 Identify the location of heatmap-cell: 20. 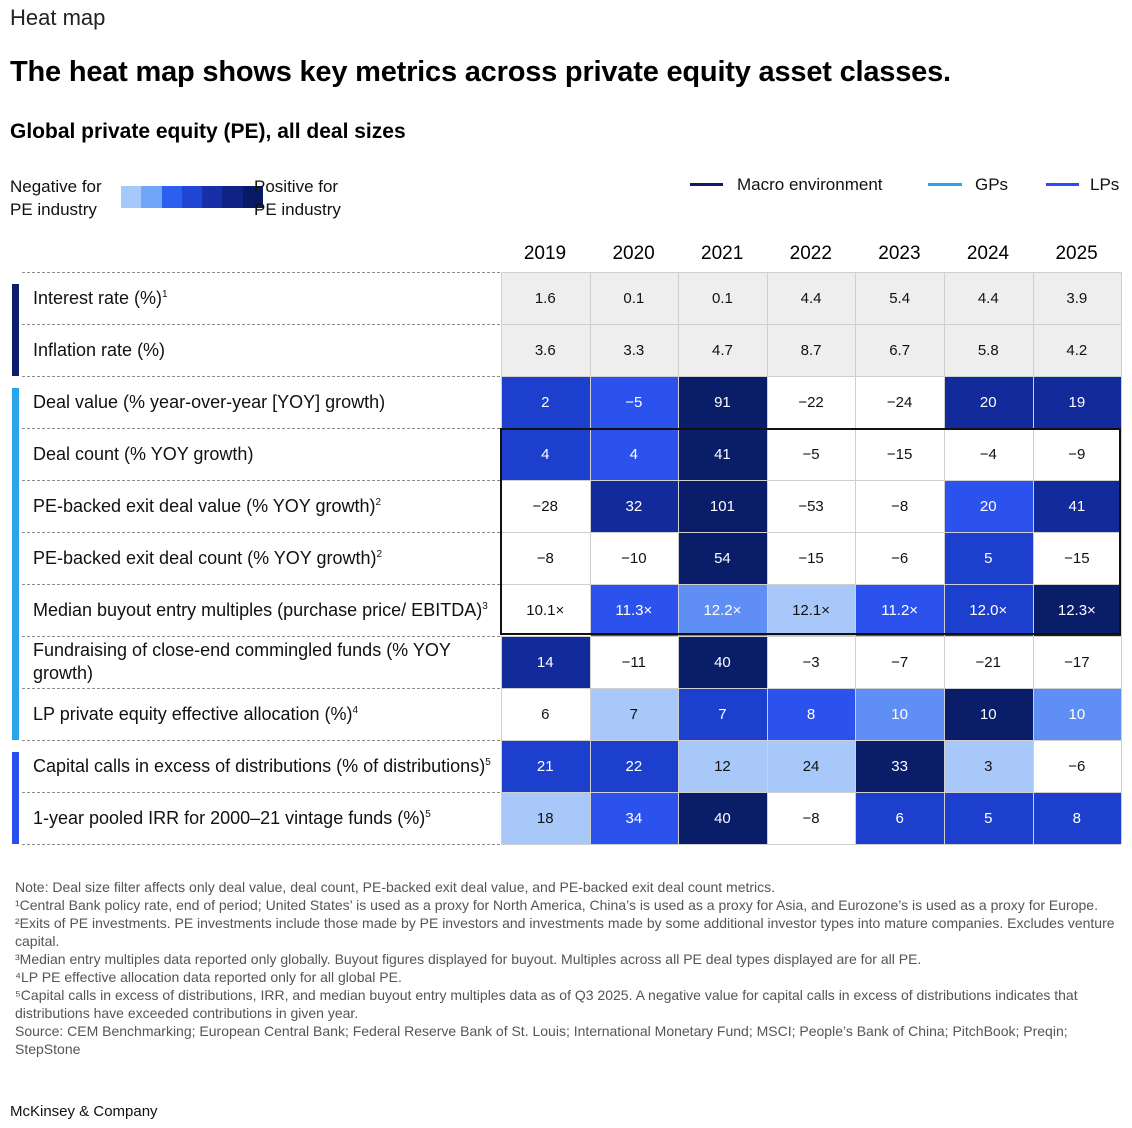
(988, 402).